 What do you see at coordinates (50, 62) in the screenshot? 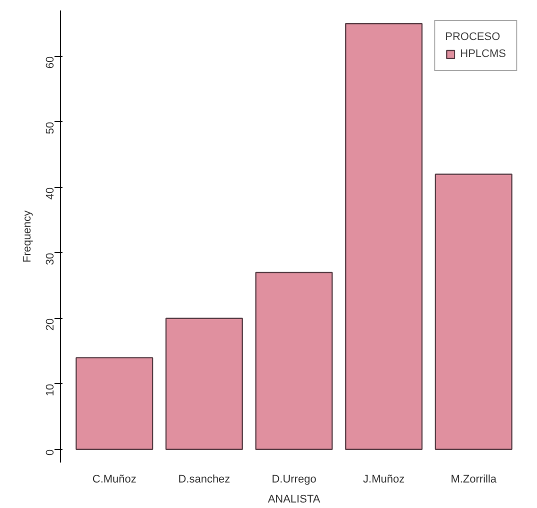
I see `y-tick-label: 60` at bounding box center [50, 62].